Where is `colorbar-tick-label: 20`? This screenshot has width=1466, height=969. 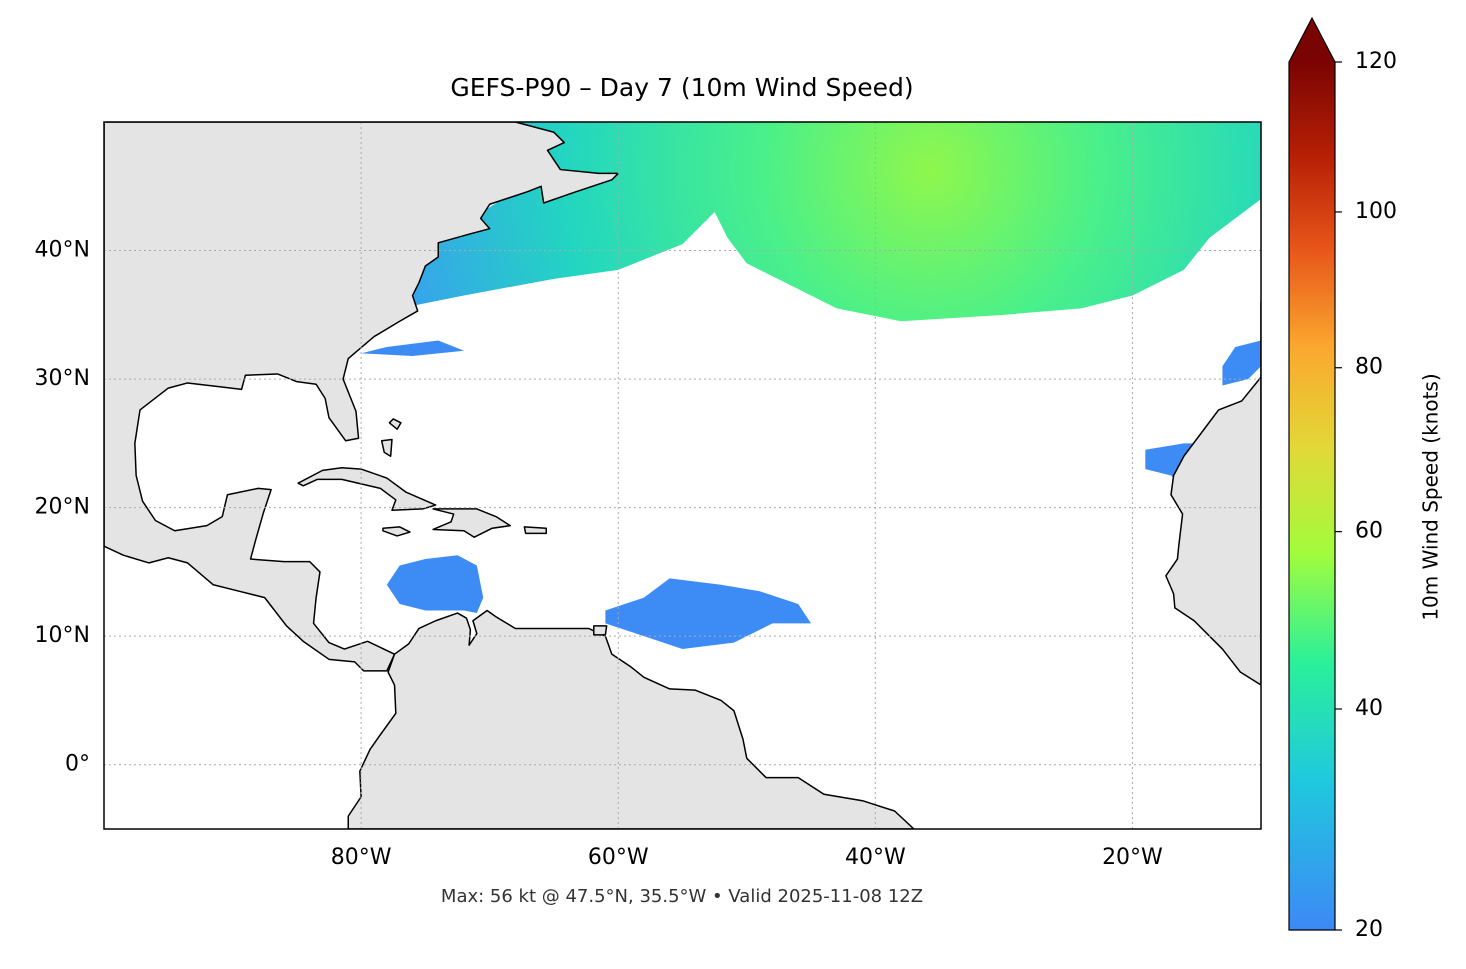
colorbar-tick-label: 20 is located at coordinates (1369, 929).